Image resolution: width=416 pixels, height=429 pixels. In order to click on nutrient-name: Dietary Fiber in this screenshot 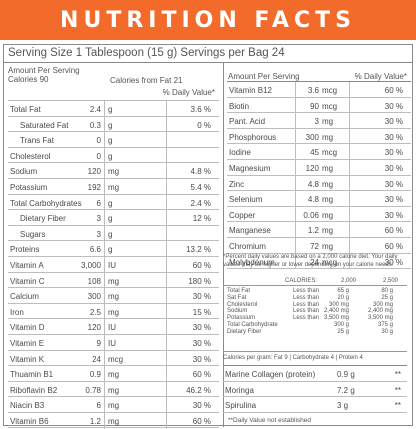, I will do `click(43, 219)`.